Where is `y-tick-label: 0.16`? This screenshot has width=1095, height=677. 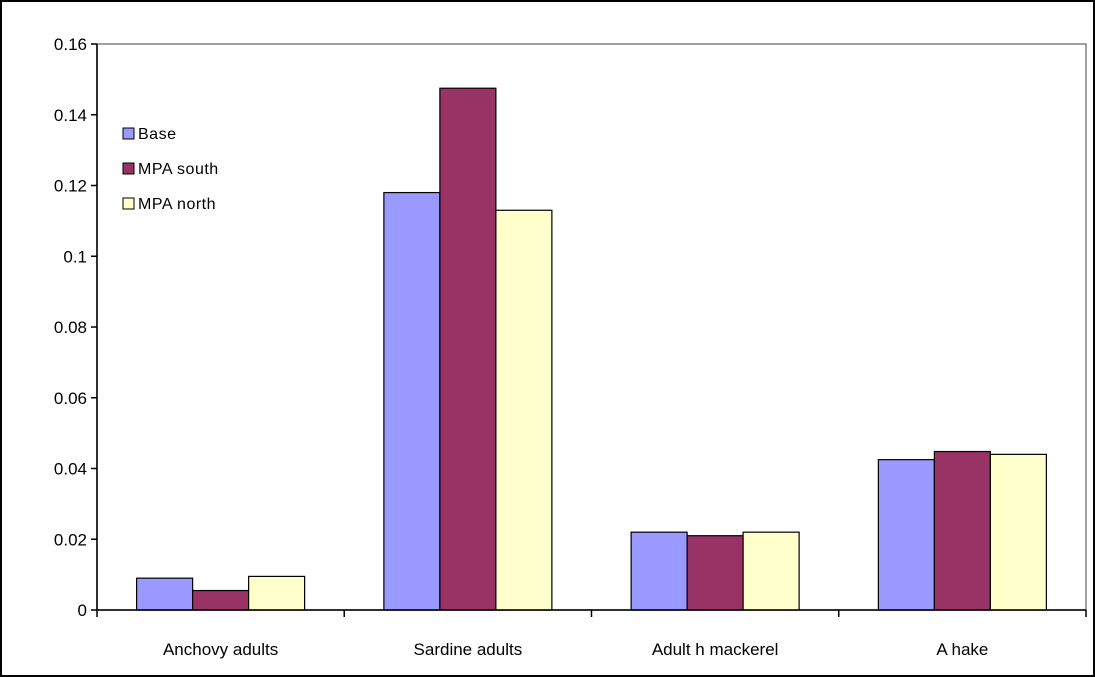 y-tick-label: 0.16 is located at coordinates (70, 44).